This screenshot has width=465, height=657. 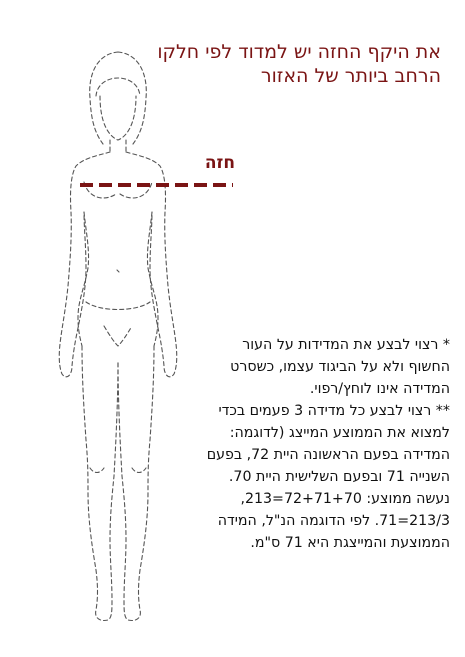 What do you see at coordinates (97, 470) in the screenshot?
I see `left-knee` at bounding box center [97, 470].